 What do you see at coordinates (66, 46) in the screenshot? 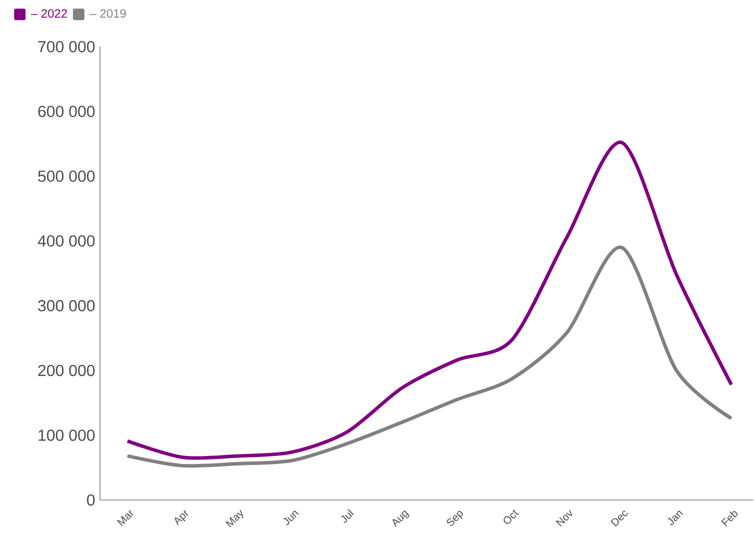
I see `y-tick-label: 700 000` at bounding box center [66, 46].